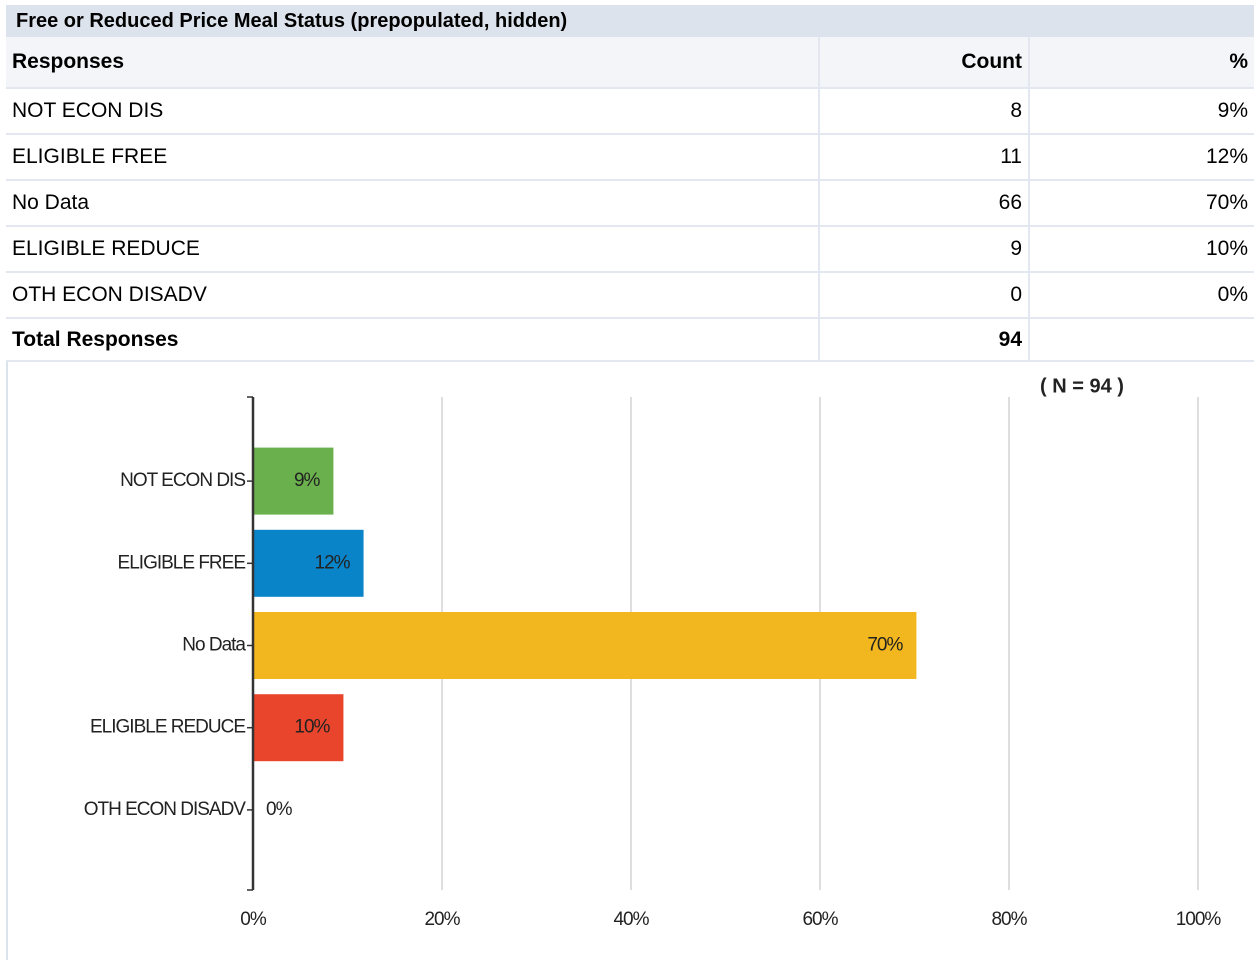 The image size is (1260, 960). Describe the element at coordinates (307, 480) in the screenshot. I see `value-label: 9%` at that location.